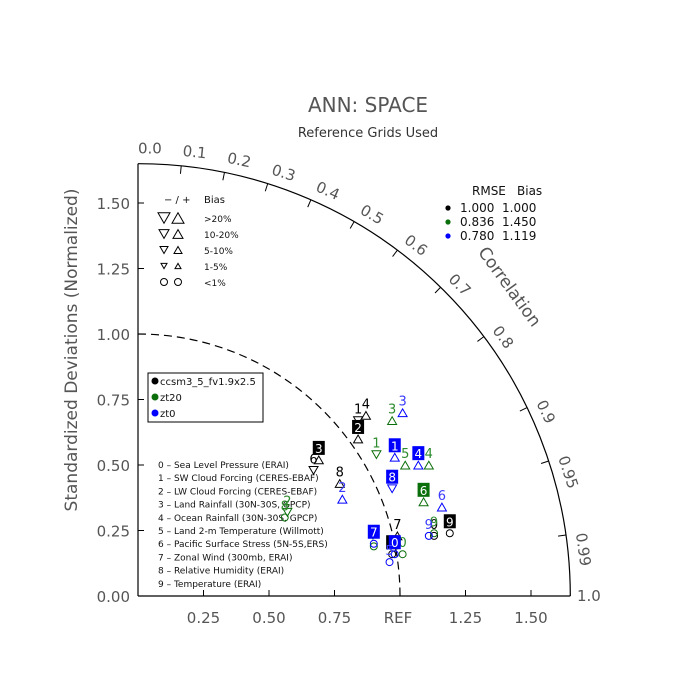 Image resolution: width=700 pixels, height=700 pixels. What do you see at coordinates (195, 152) in the screenshot?
I see `correlation-tick-label: 0.1` at bounding box center [195, 152].